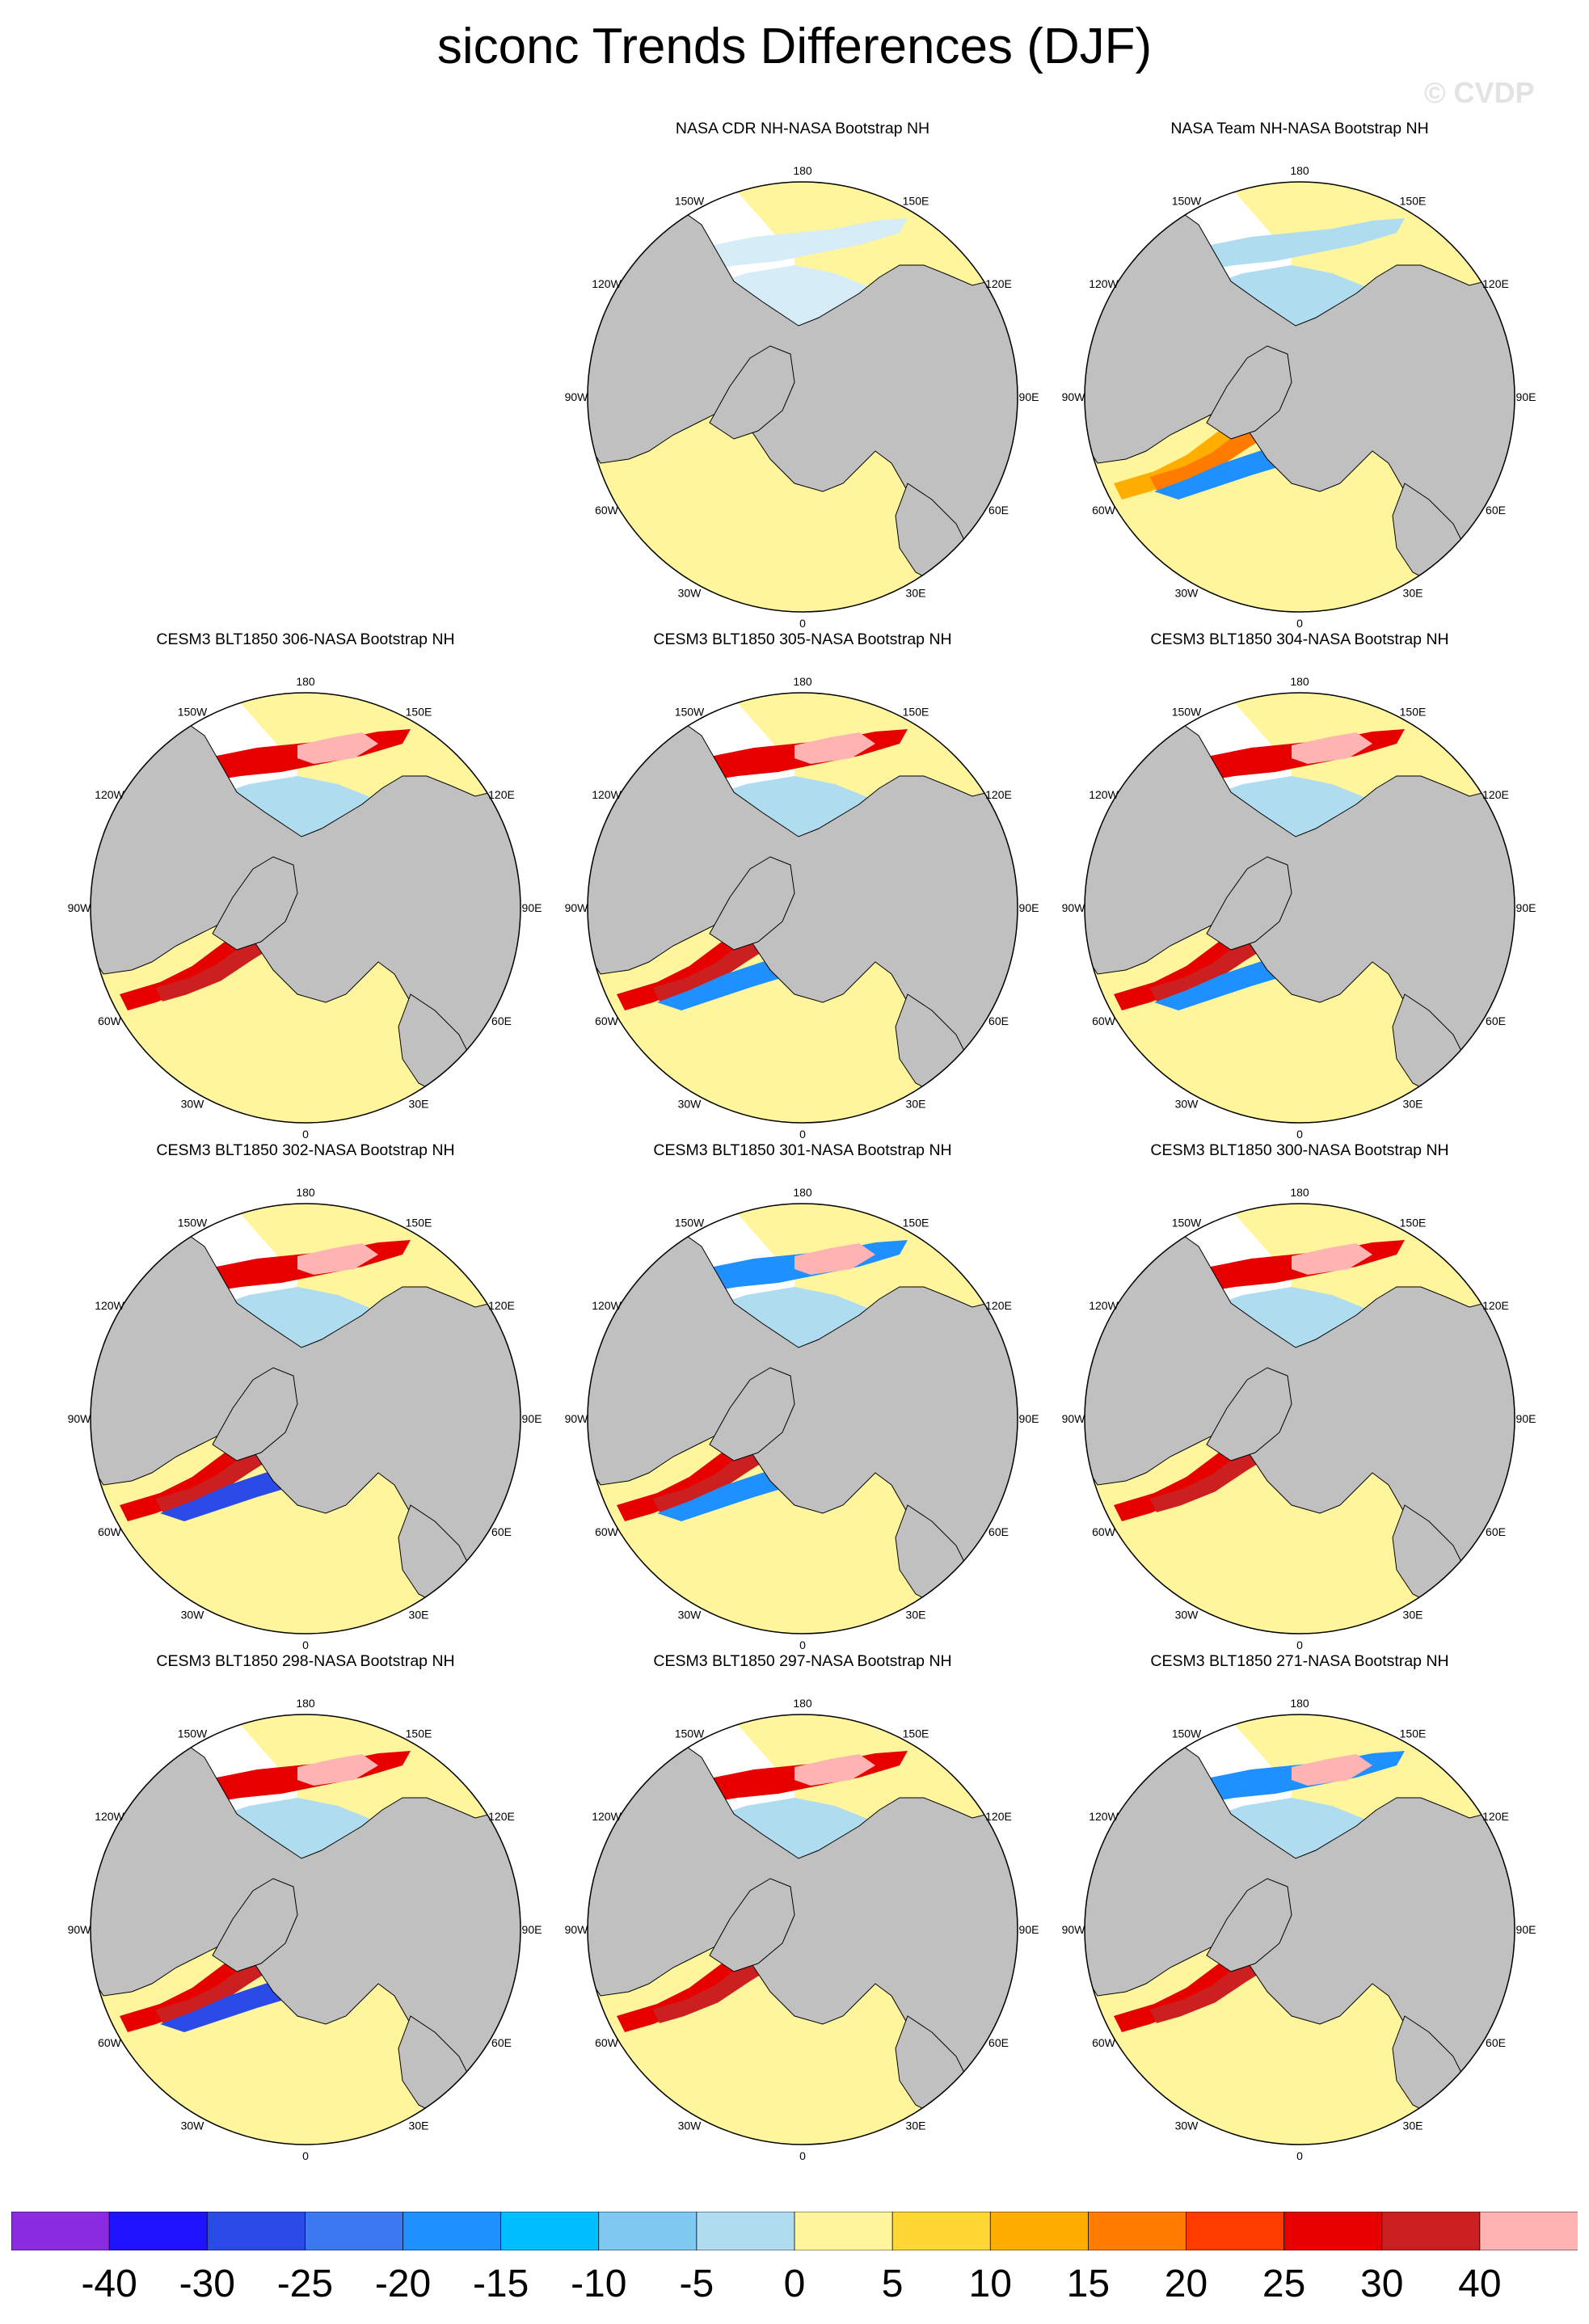 This screenshot has height=2324, width=1589. I want to click on colorbar-tick-label: 0, so click(794, 2284).